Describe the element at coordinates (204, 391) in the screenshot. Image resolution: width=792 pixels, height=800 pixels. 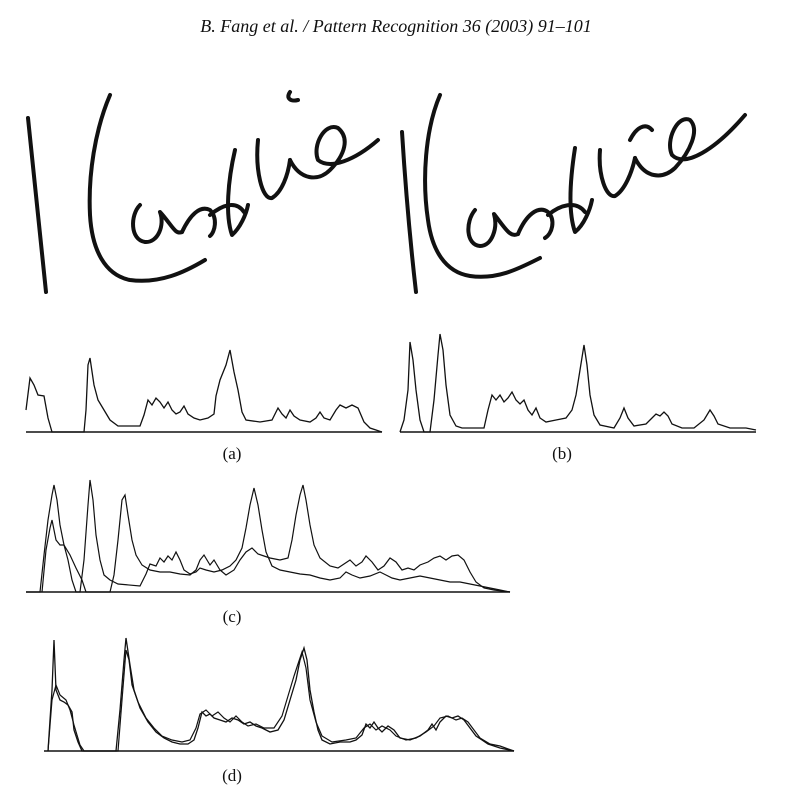
I see `panel-a-profile` at that location.